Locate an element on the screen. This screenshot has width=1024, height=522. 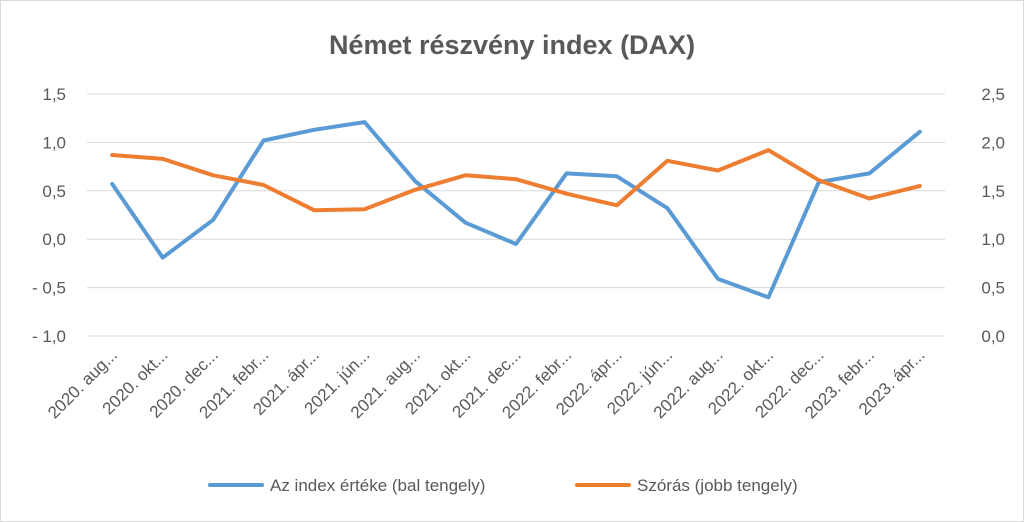
y-left-tick-label: 1,5 is located at coordinates (54, 94).